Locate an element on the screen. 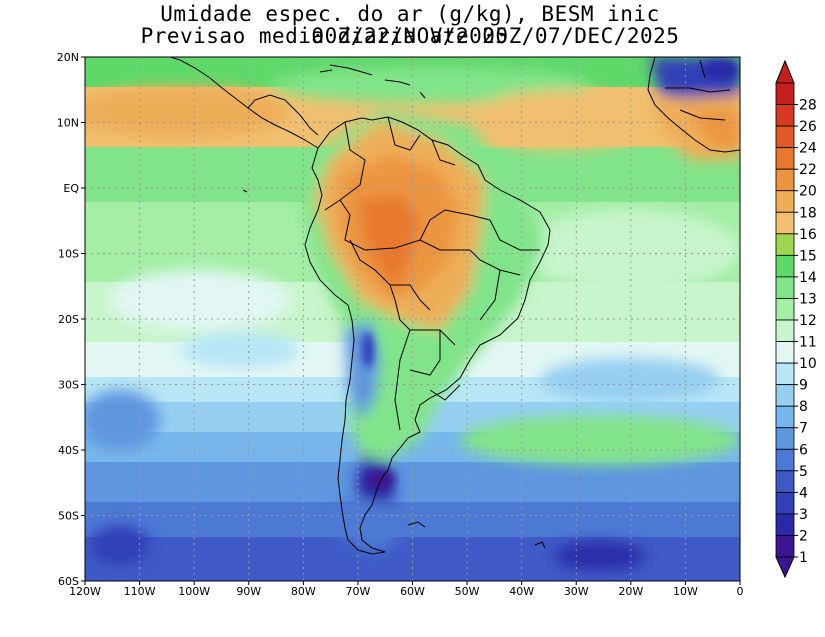  lat-tick-label: 10S is located at coordinates (68, 254).